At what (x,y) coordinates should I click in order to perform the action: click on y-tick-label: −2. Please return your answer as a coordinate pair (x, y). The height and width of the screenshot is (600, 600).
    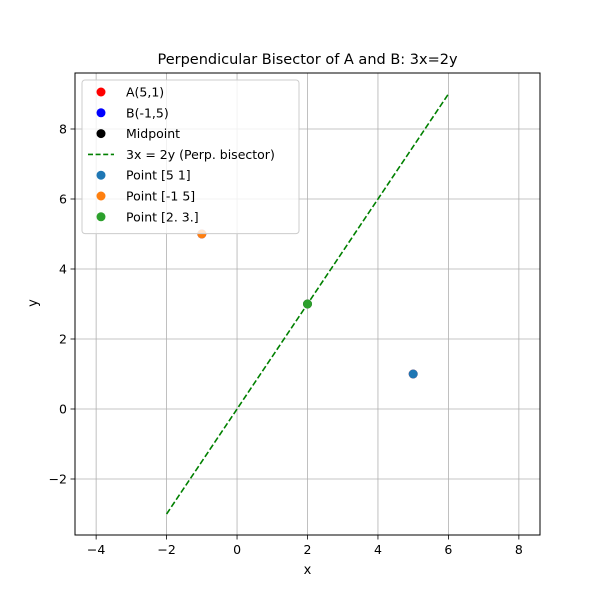
    Looking at the image, I should click on (58, 479).